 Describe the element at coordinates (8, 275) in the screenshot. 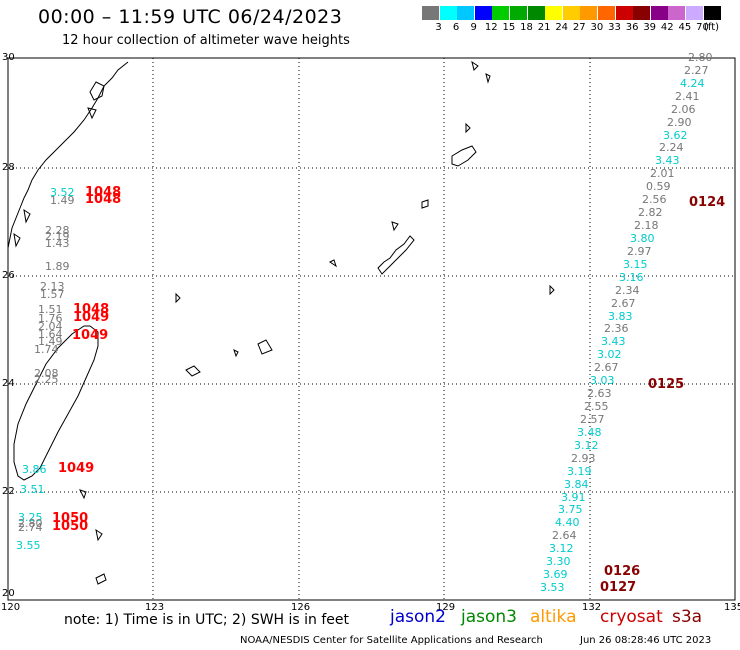

I see `lat-label: 26` at that location.